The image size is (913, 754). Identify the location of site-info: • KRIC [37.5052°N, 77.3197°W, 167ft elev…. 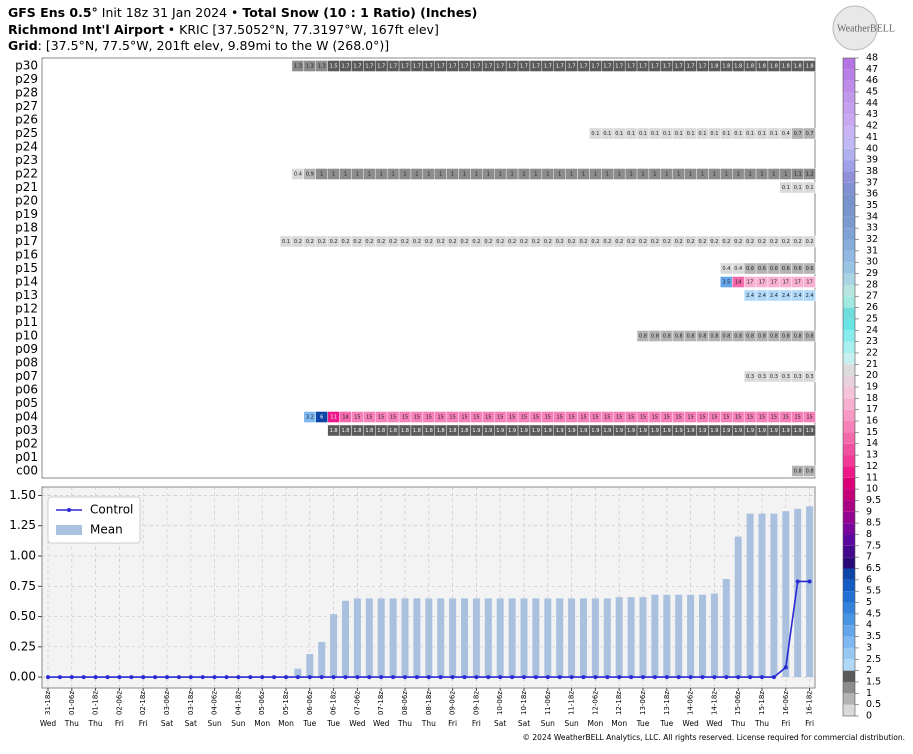
(301, 29).